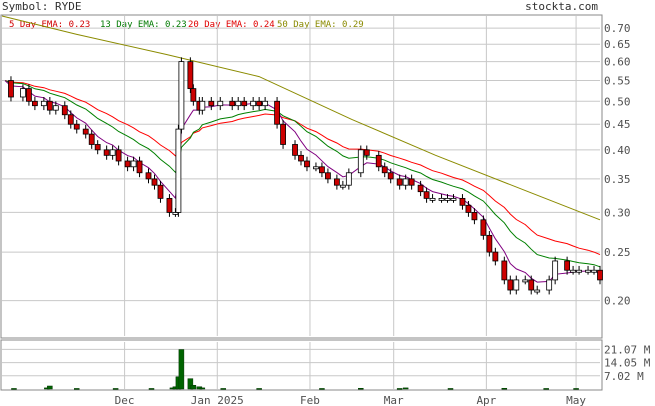 This screenshot has height=406, width=655. I want to click on price-tick-label: 0.40, so click(617, 150).